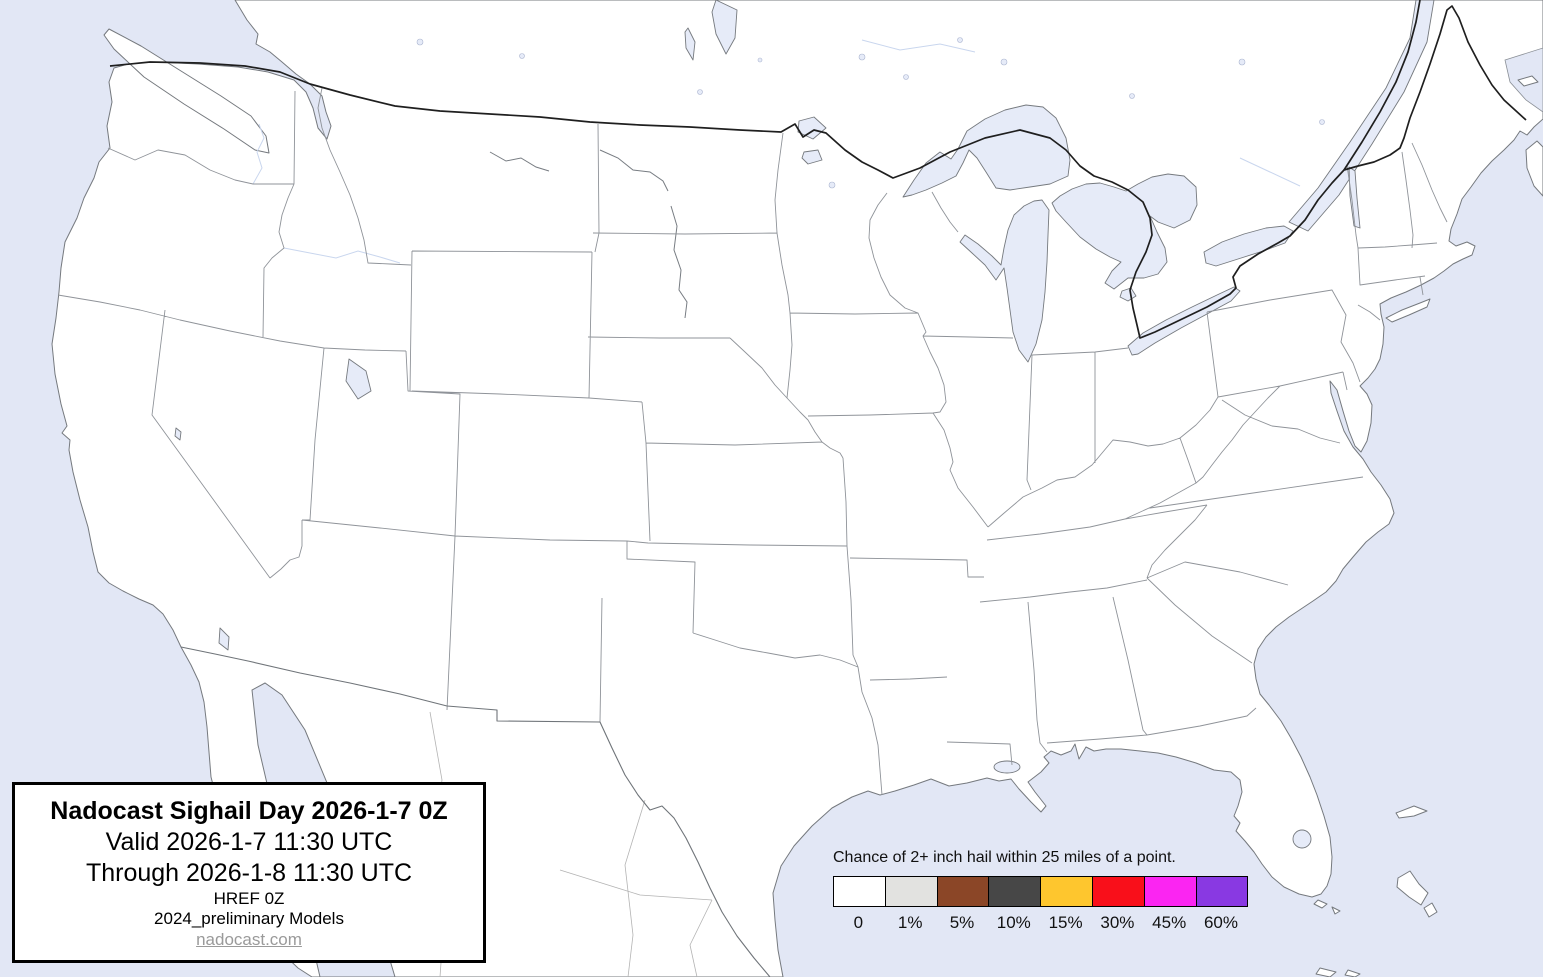 The height and width of the screenshot is (977, 1543). I want to click on legend-label: 0, so click(858, 922).